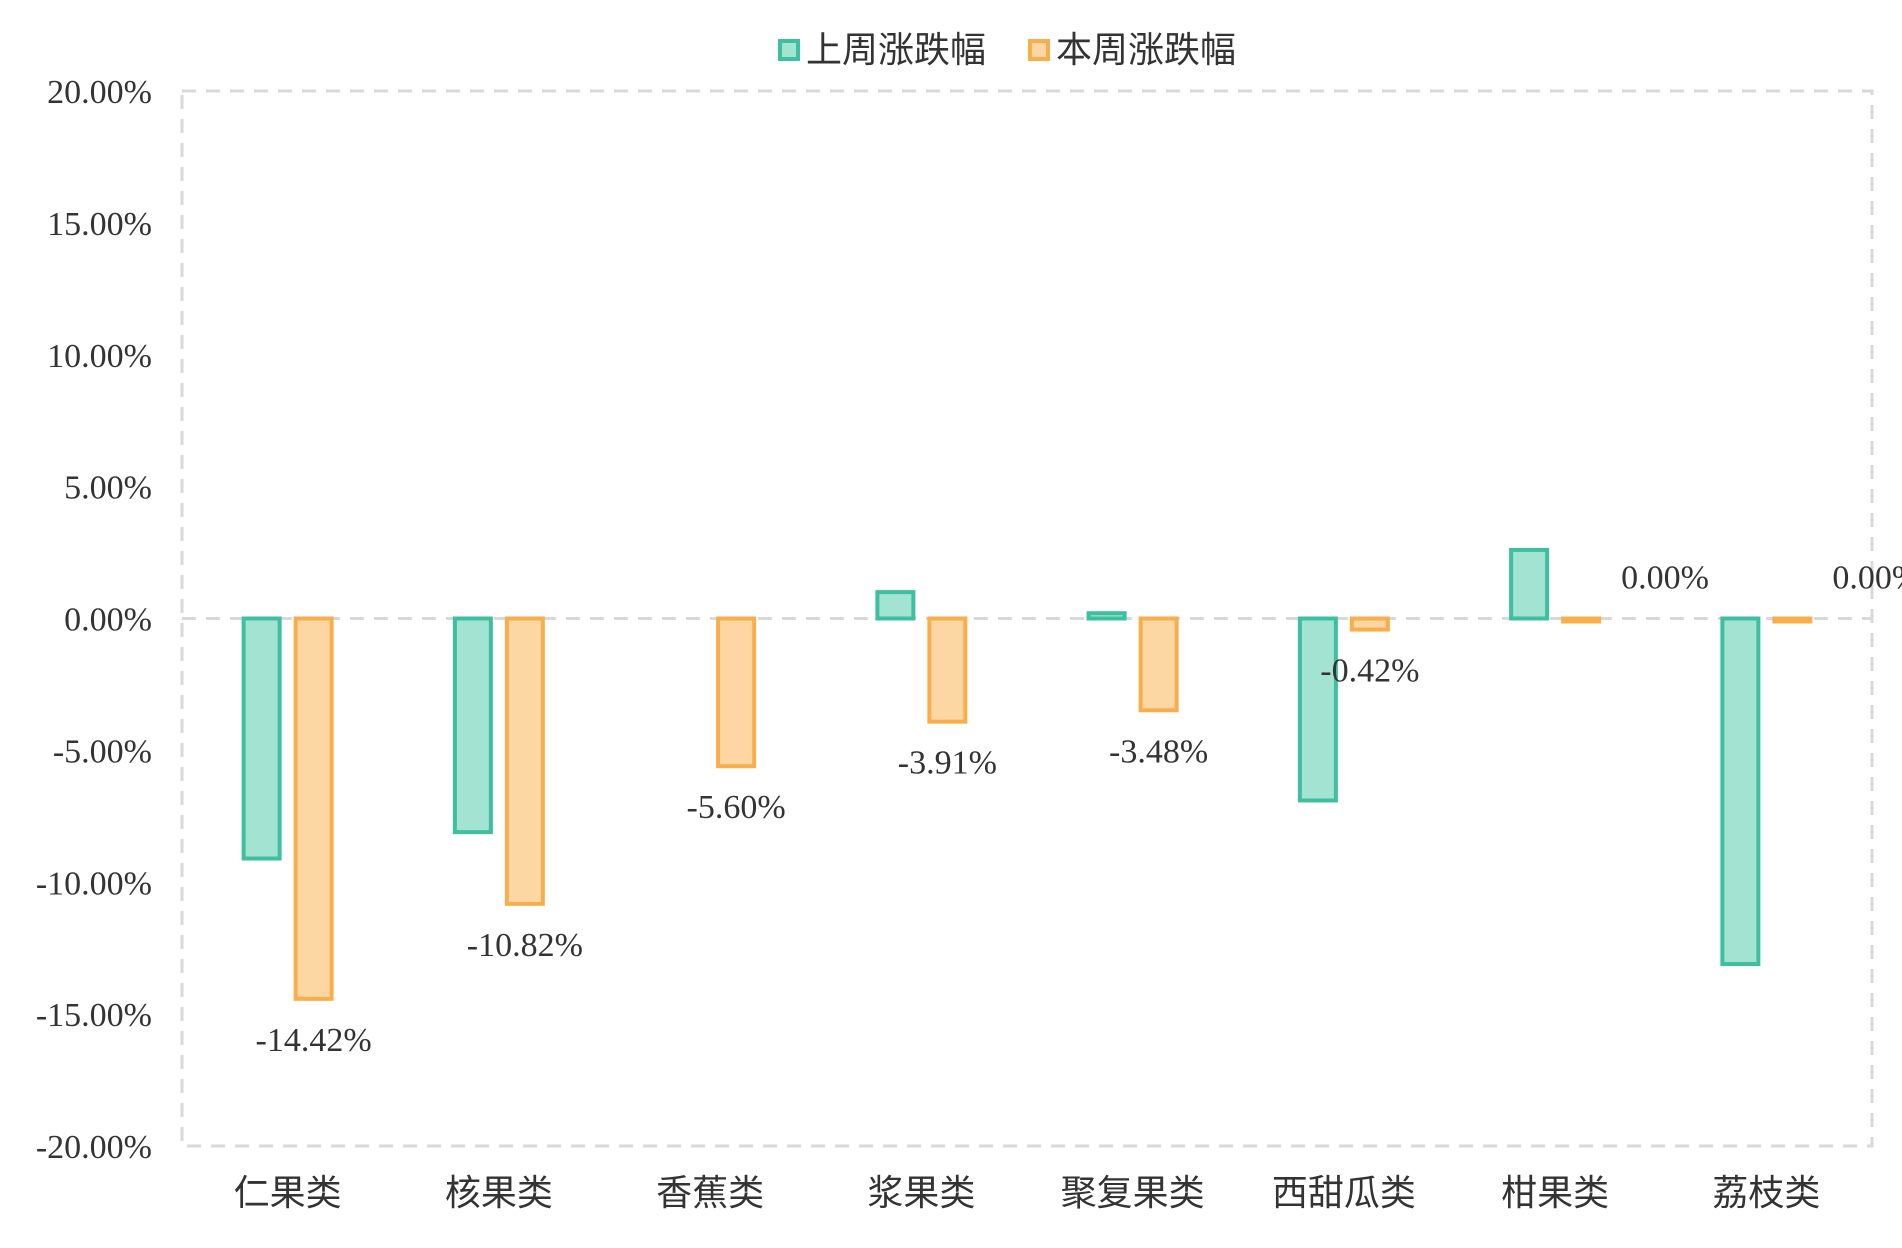 This screenshot has width=1902, height=1248. Describe the element at coordinates (99, 356) in the screenshot. I see `y-tick-label: 10.00%` at that location.